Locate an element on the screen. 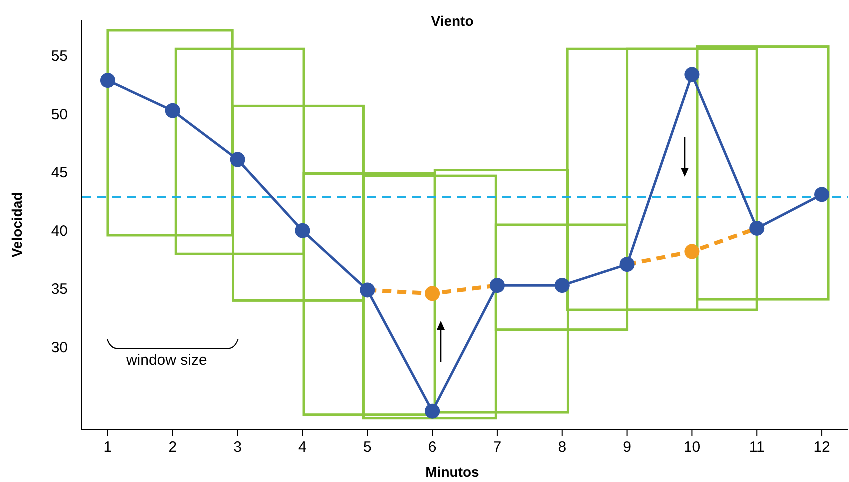 The width and height of the screenshot is (849, 482). y-axis-title: Velocidad is located at coordinates (17, 225).